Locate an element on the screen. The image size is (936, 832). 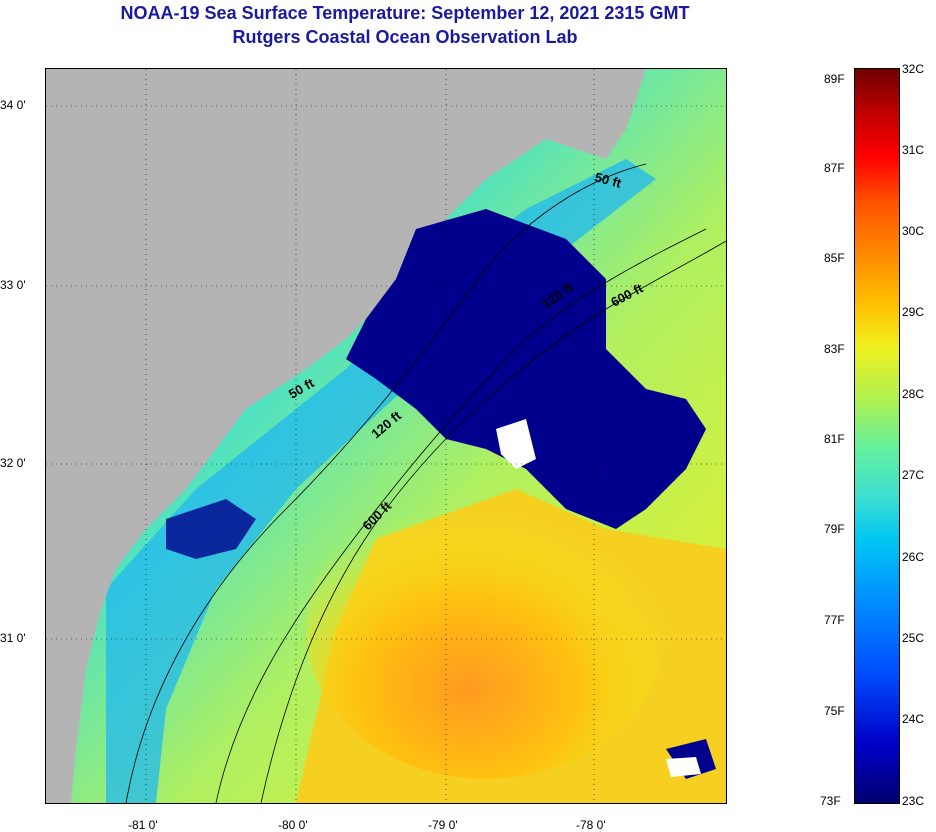
warmest-water-region is located at coordinates (486, 629).